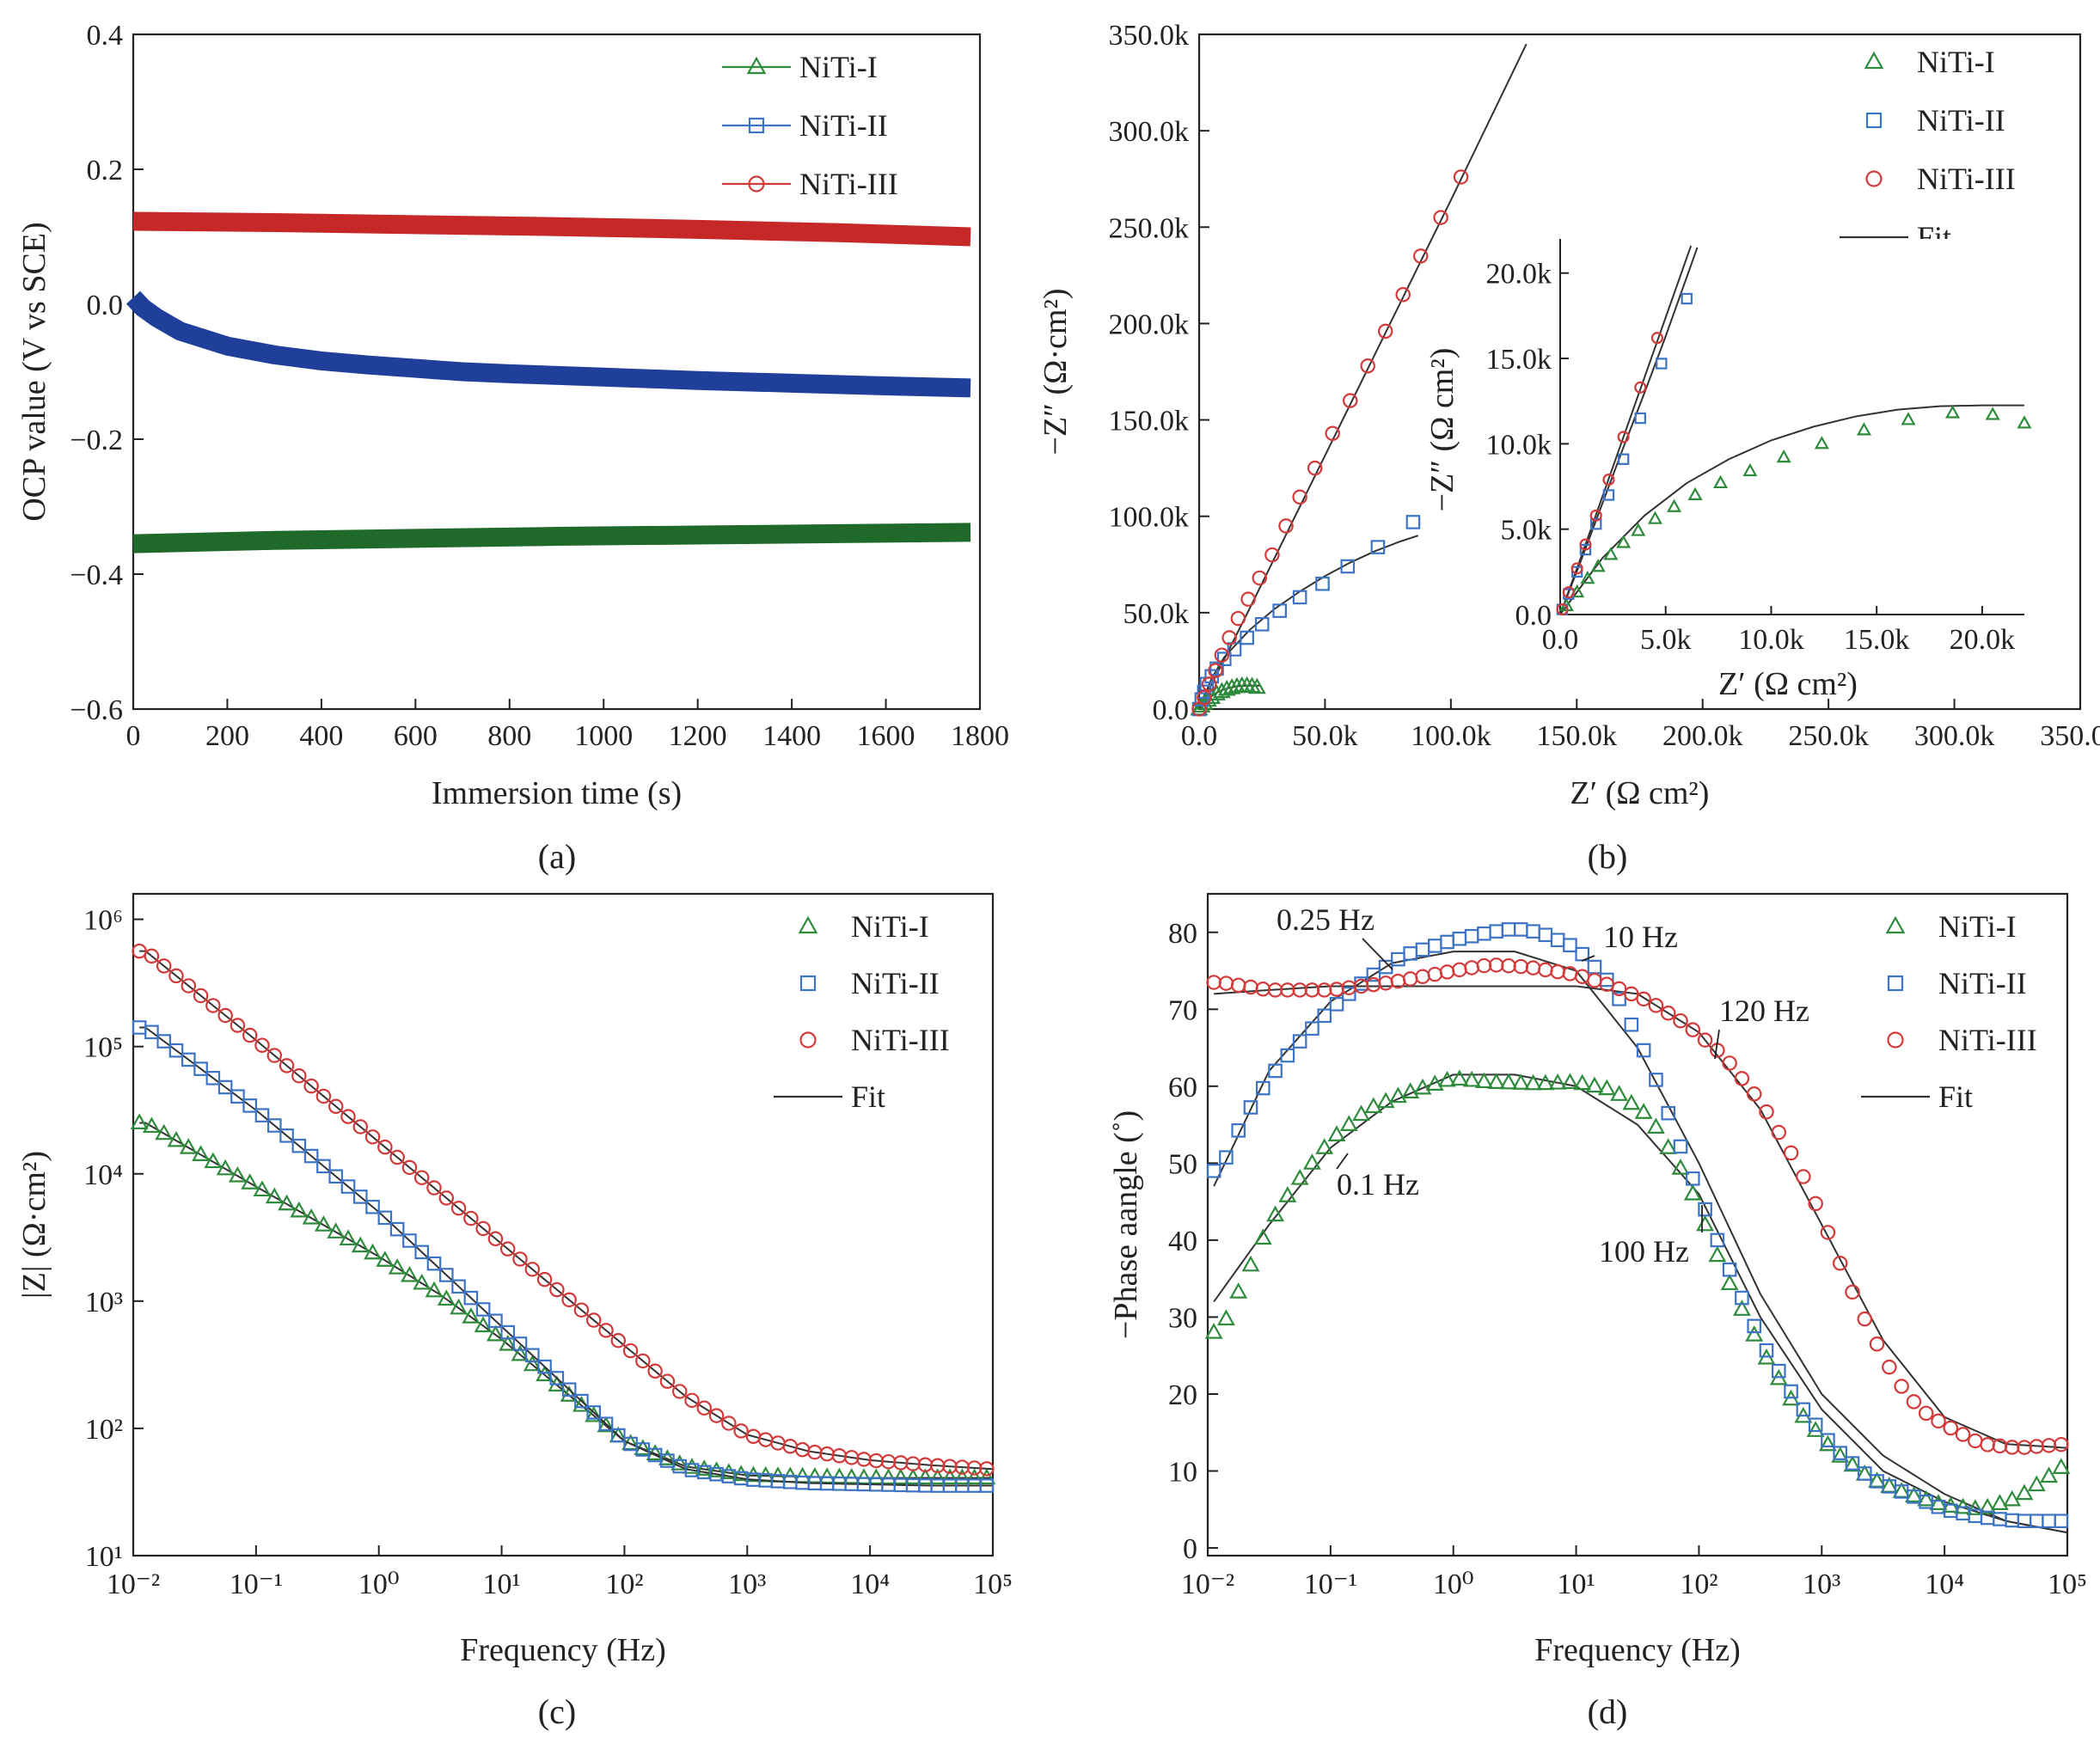 This screenshot has height=1743, width=2100. I want to click on y-axis-tick-label: −0.4, so click(96, 575).